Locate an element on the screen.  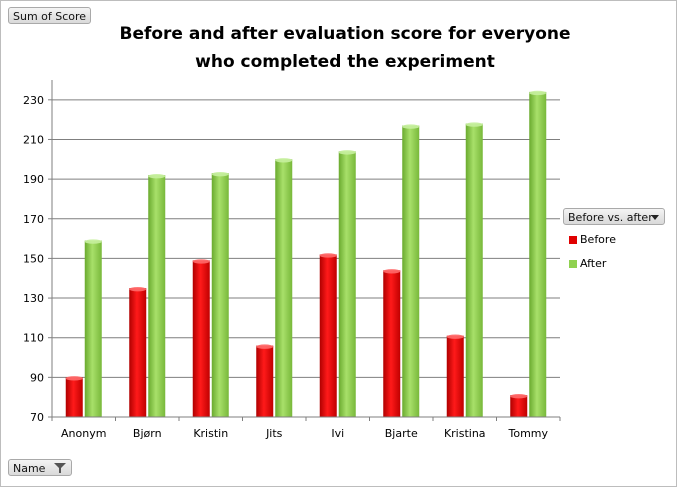
chevron-down-icon is located at coordinates (655, 217).